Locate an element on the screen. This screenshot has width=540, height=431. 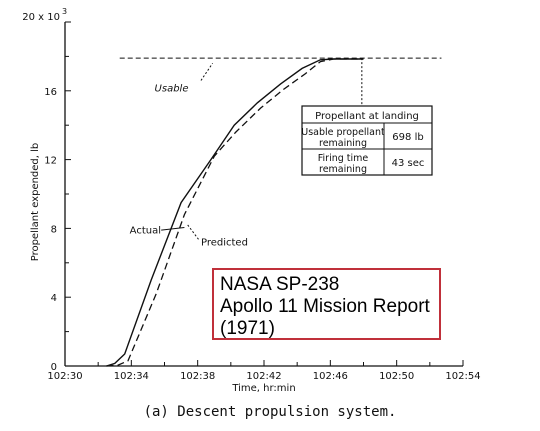
y-tick-label: 12 is located at coordinates (50, 161).